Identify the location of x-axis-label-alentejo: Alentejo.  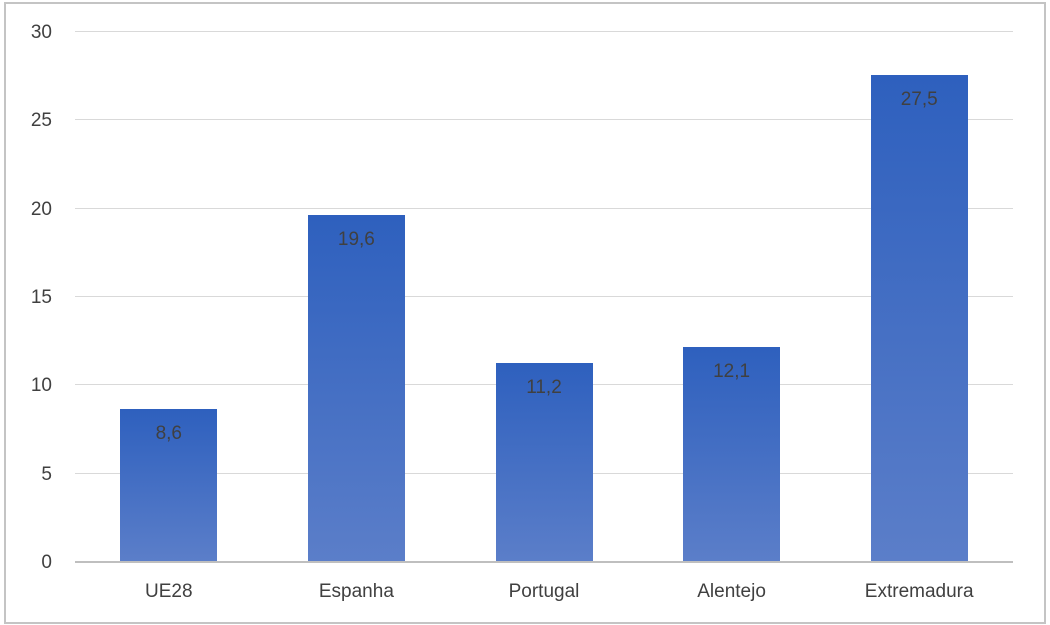
(731, 591).